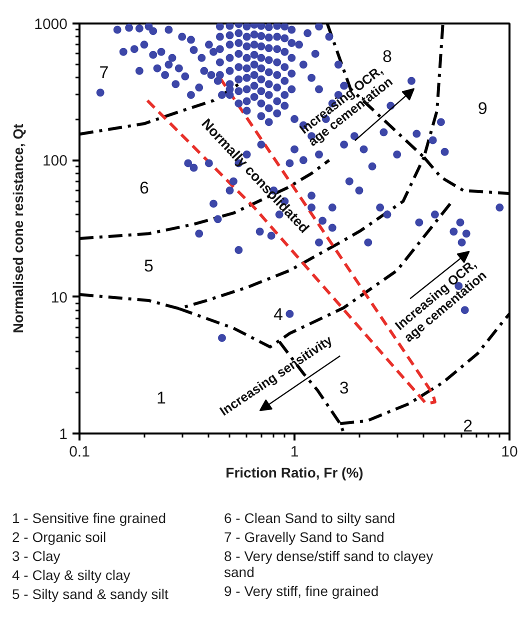 This screenshot has width=521, height=628. I want to click on annotation: 5, so click(149, 266).